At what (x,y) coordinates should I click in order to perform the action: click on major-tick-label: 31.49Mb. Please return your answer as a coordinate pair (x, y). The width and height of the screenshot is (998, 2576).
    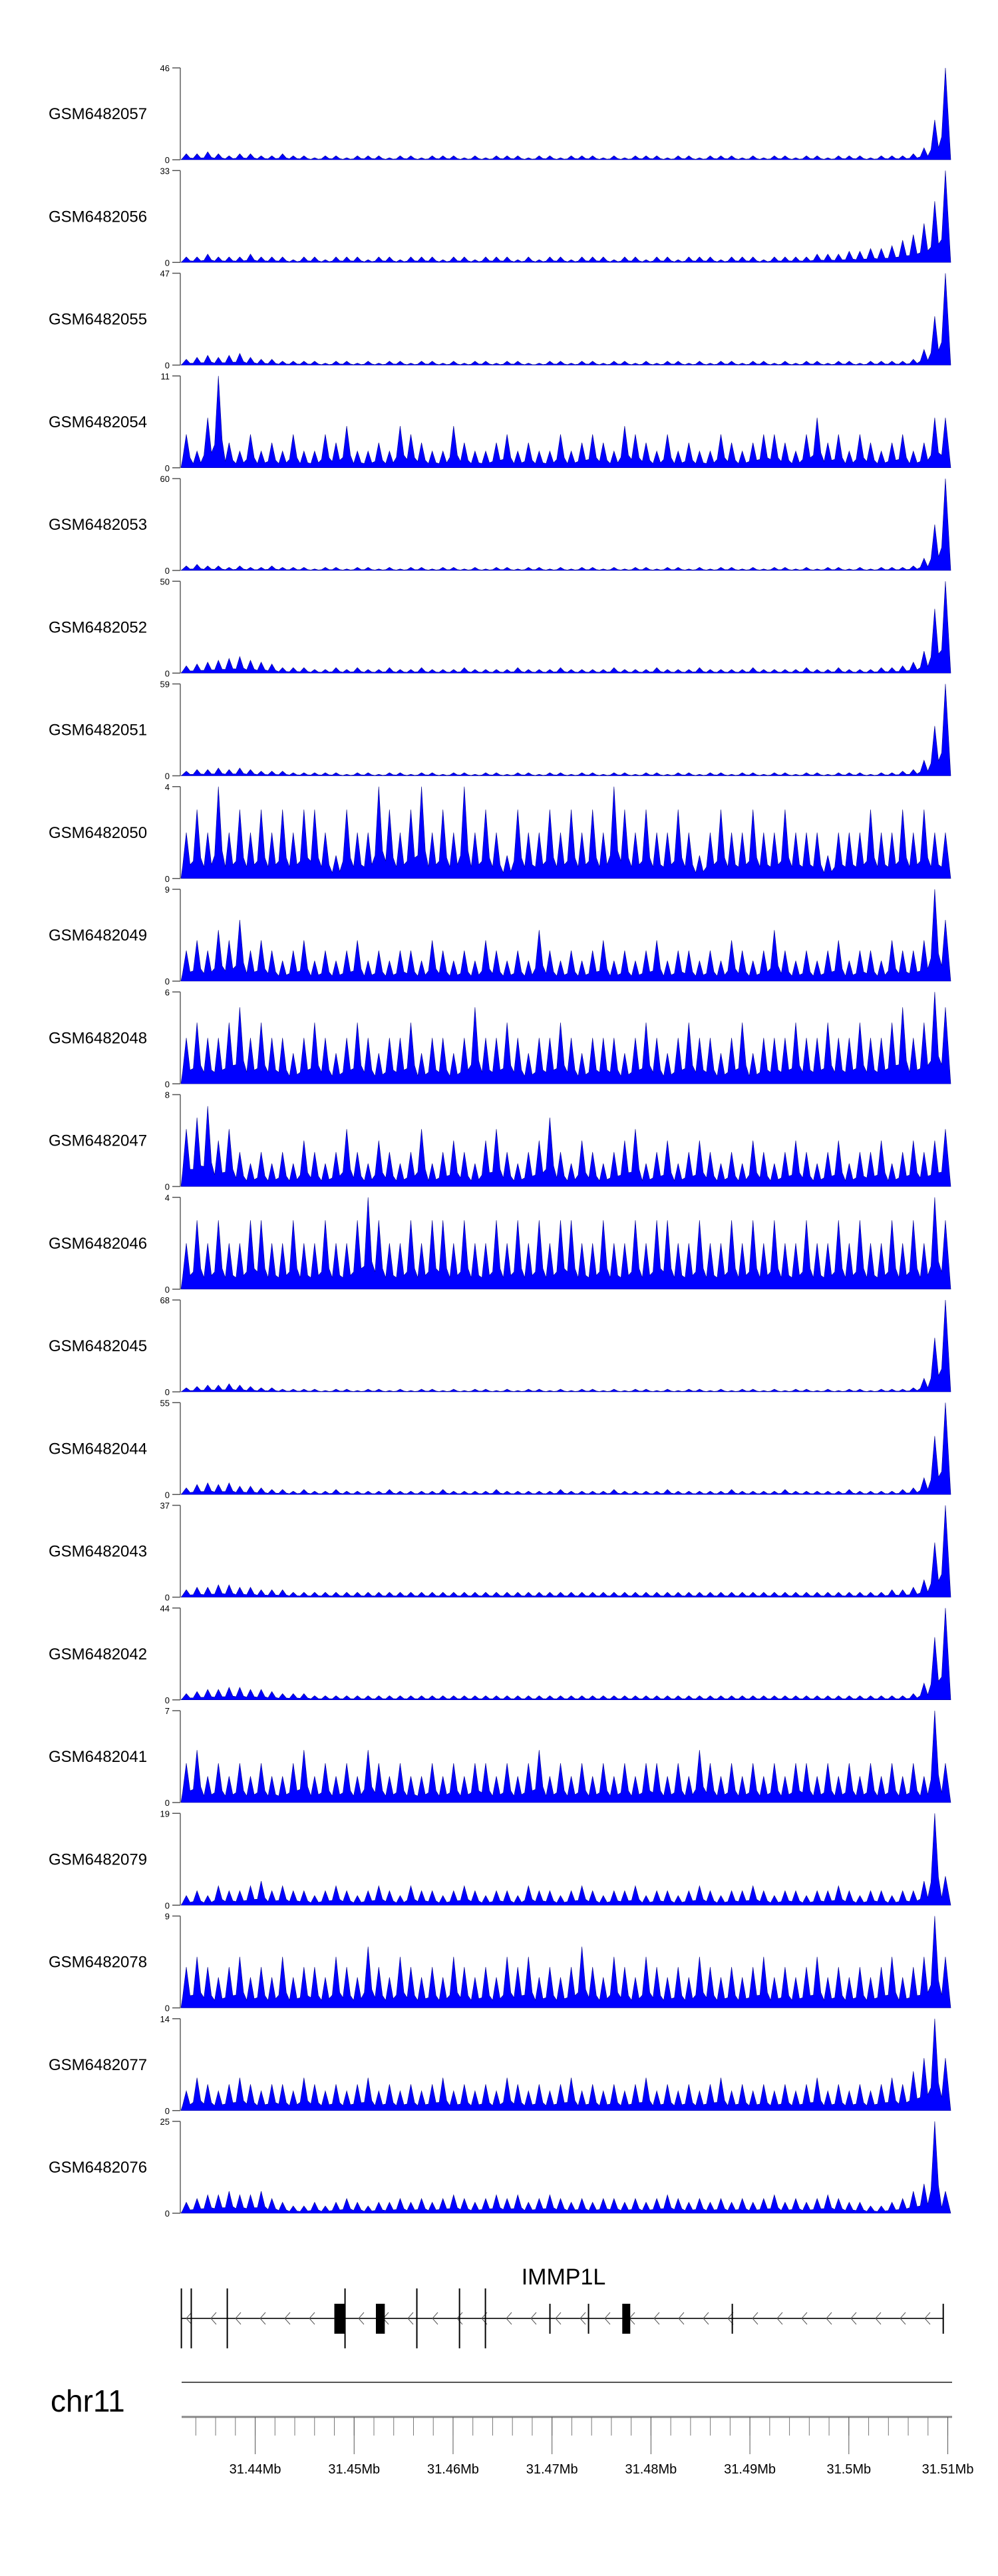
    Looking at the image, I should click on (750, 2469).